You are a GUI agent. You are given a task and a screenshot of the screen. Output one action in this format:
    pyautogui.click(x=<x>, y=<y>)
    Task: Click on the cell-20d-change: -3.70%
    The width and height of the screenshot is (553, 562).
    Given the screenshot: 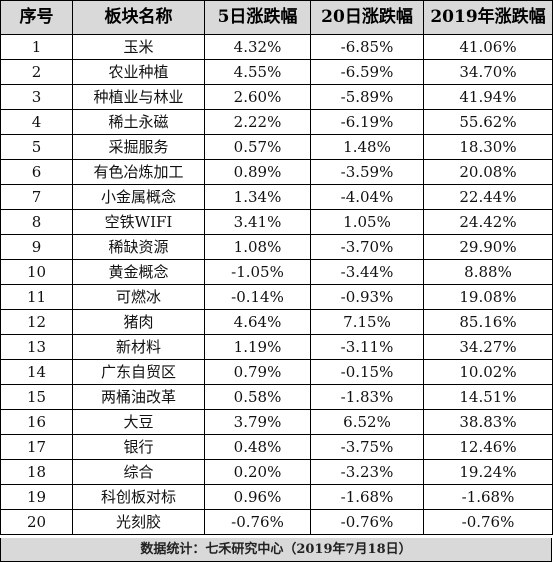 What is the action you would take?
    pyautogui.click(x=367, y=247)
    